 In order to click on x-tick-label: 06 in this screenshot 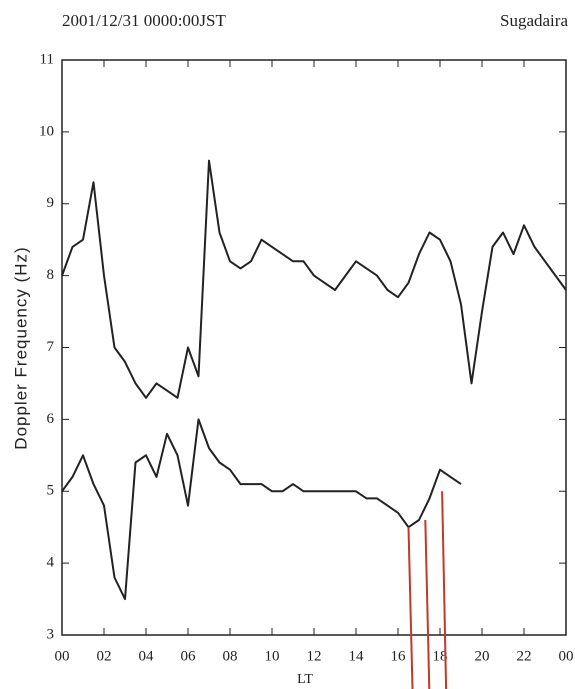, I will do `click(189, 656)`.